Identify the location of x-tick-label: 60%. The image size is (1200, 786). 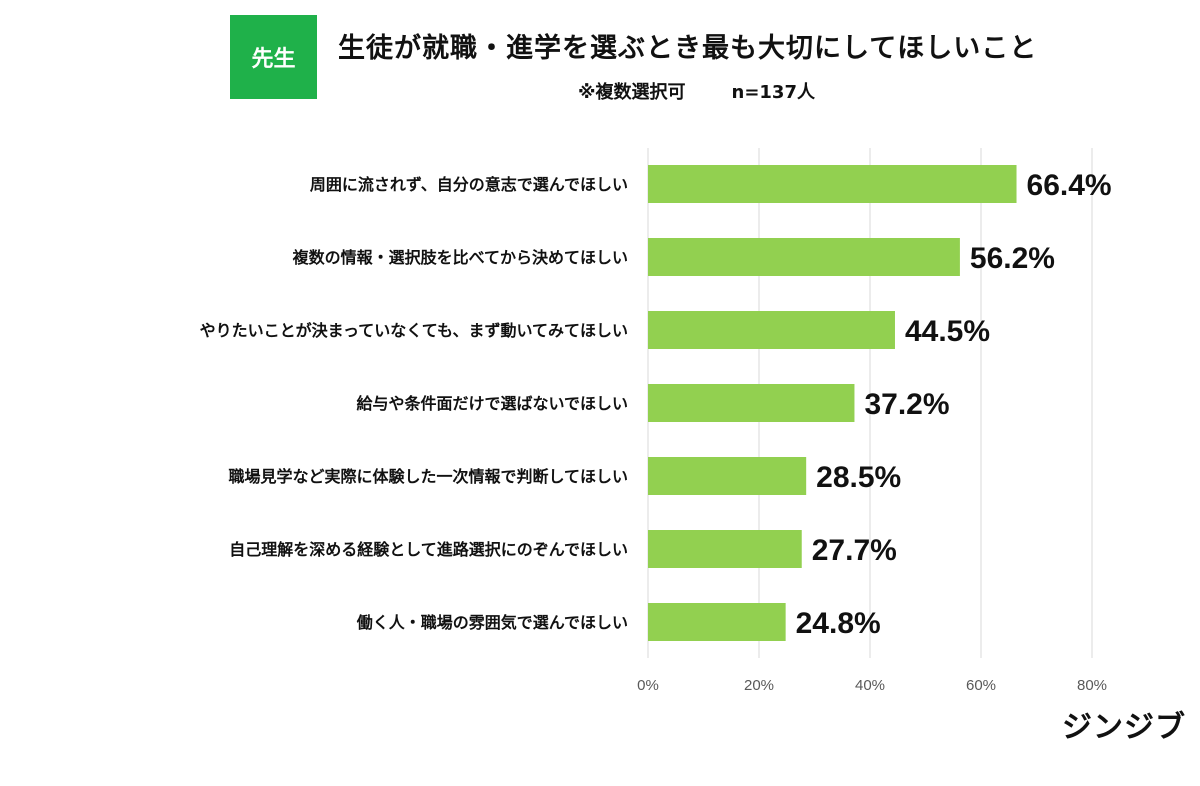
(981, 685).